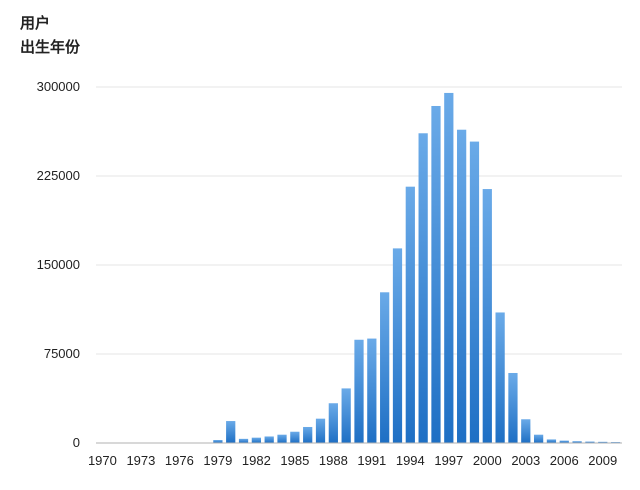 Image resolution: width=640 pixels, height=490 pixels. I want to click on x-tick-label: 1994, so click(410, 460).